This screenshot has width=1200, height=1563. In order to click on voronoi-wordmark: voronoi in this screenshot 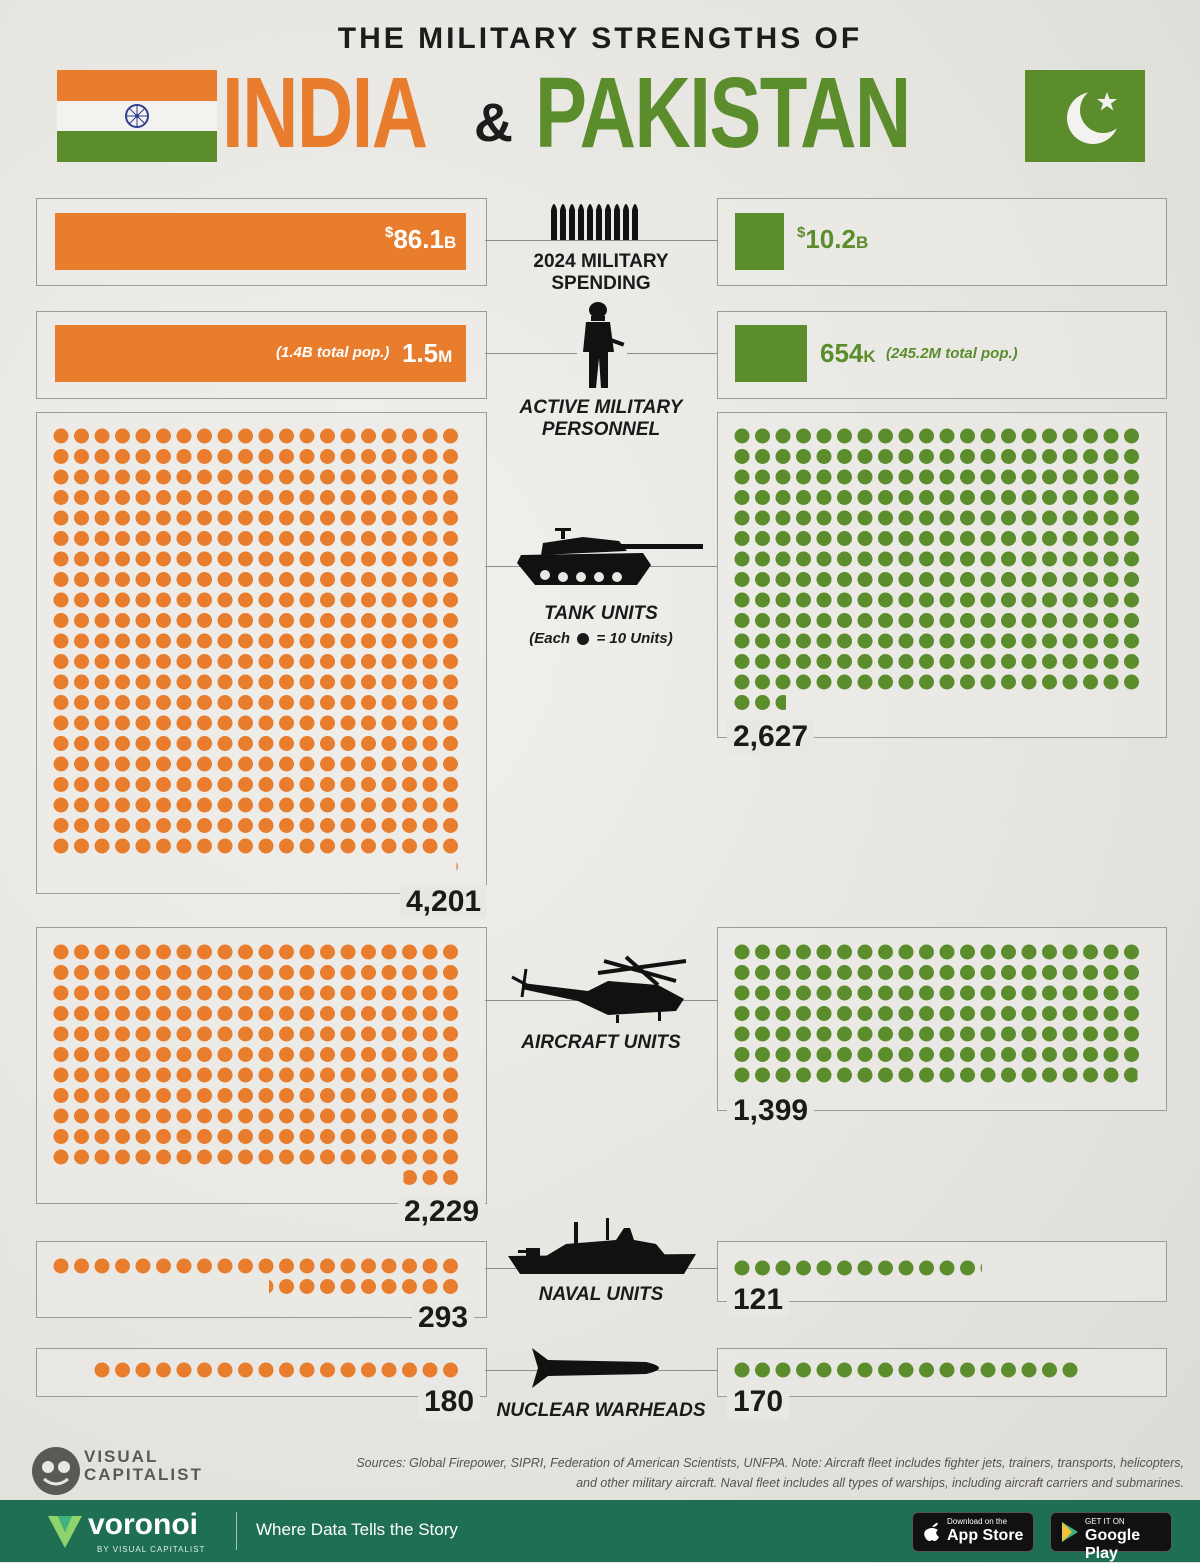, I will do `click(143, 1524)`.